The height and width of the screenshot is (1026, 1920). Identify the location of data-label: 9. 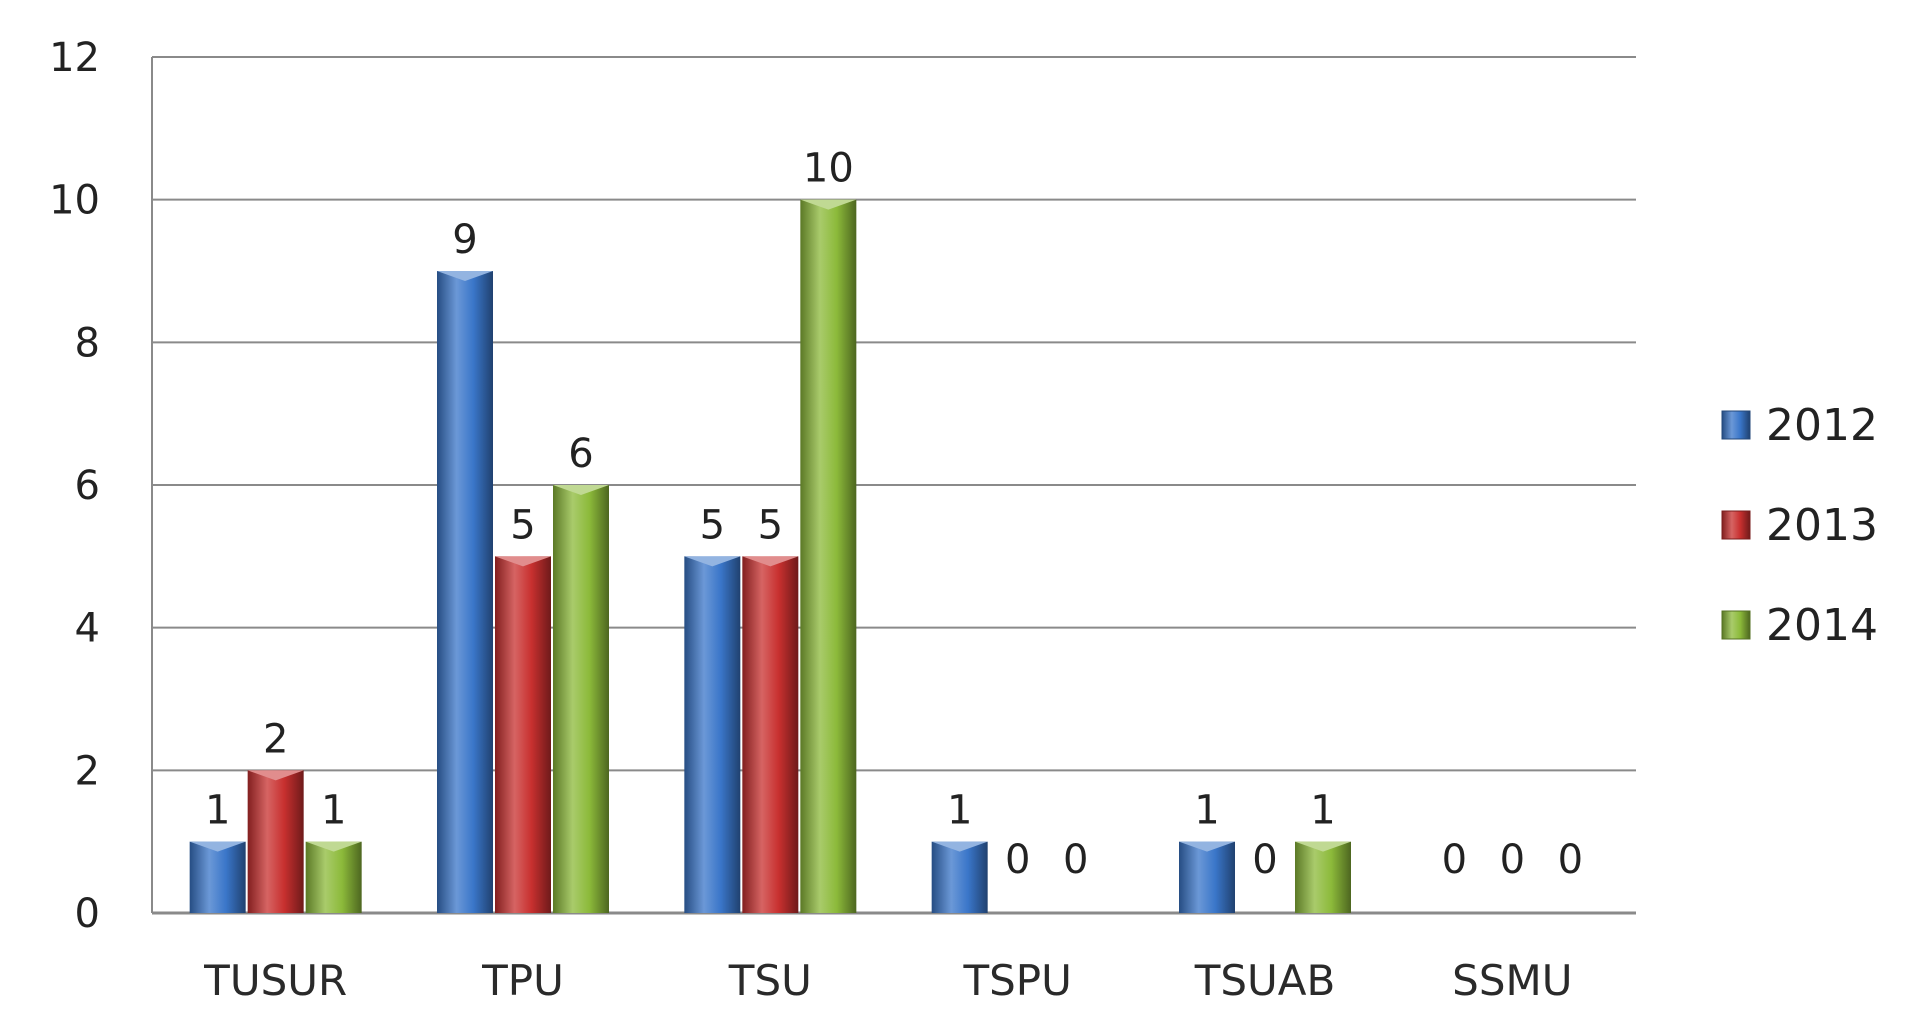
(464, 240).